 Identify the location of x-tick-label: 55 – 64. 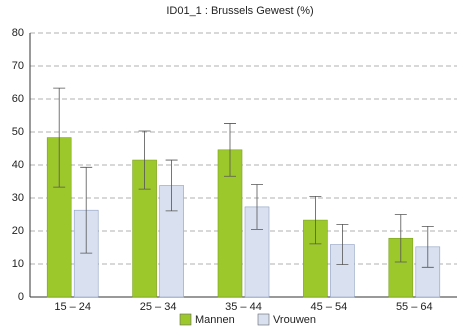
(414, 307).